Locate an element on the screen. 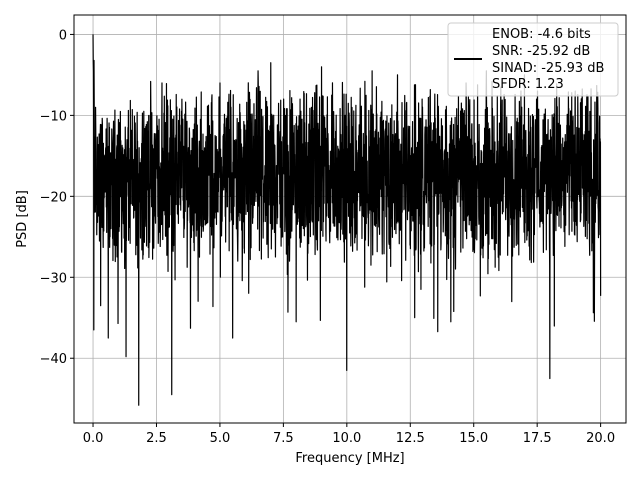 The width and height of the screenshot is (640, 480). legend-sinad: SINAD: -25.93 dB is located at coordinates (548, 68).